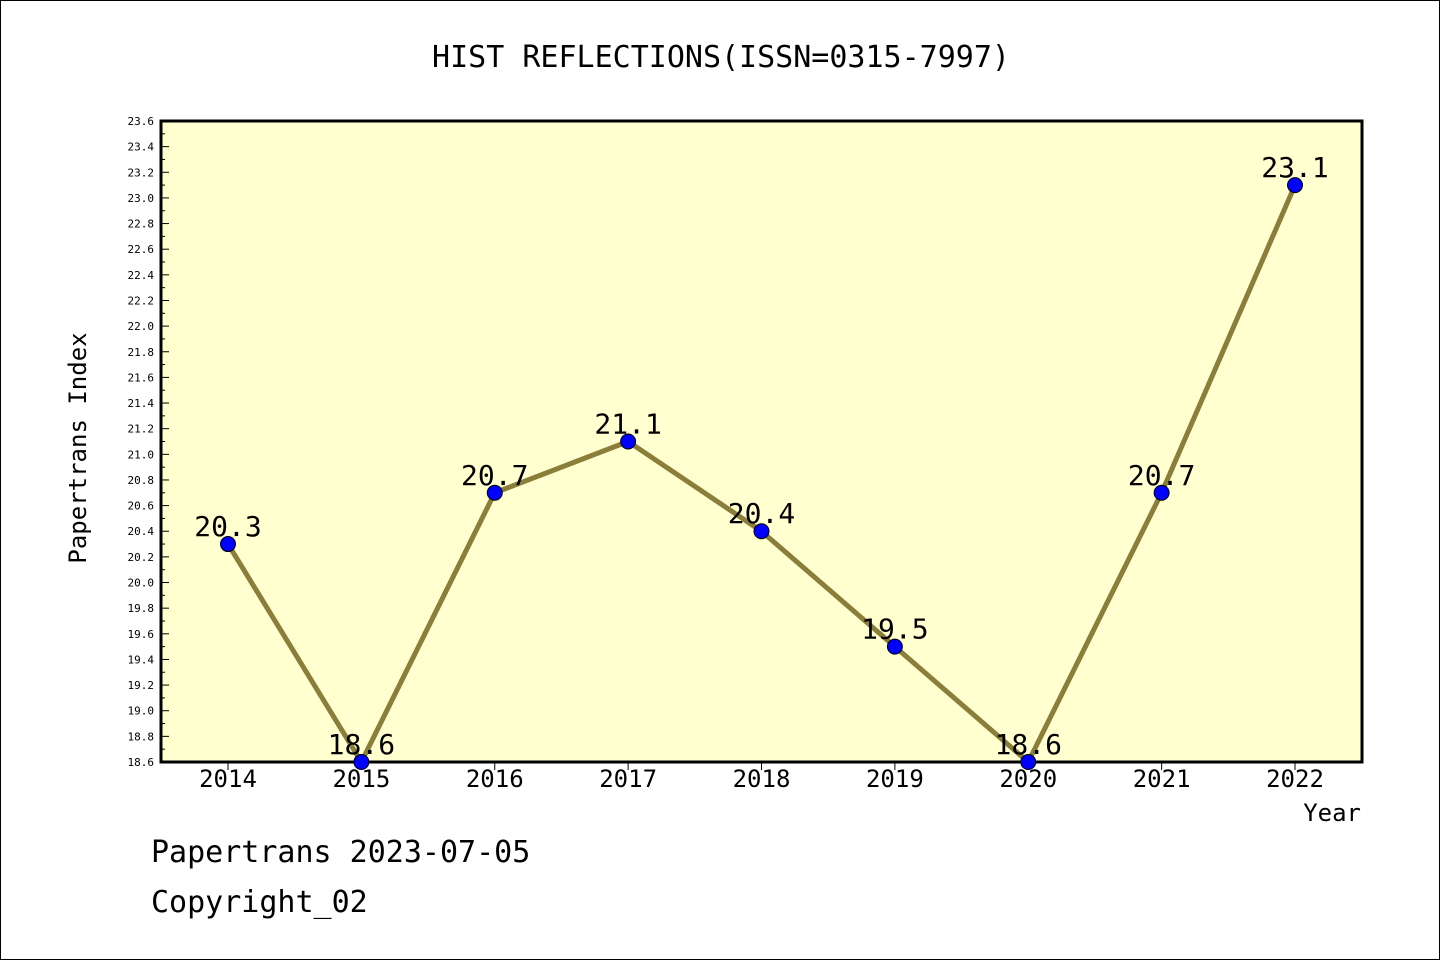 This screenshot has width=1440, height=961. I want to click on y-tick-label: 21.0, so click(141, 454).